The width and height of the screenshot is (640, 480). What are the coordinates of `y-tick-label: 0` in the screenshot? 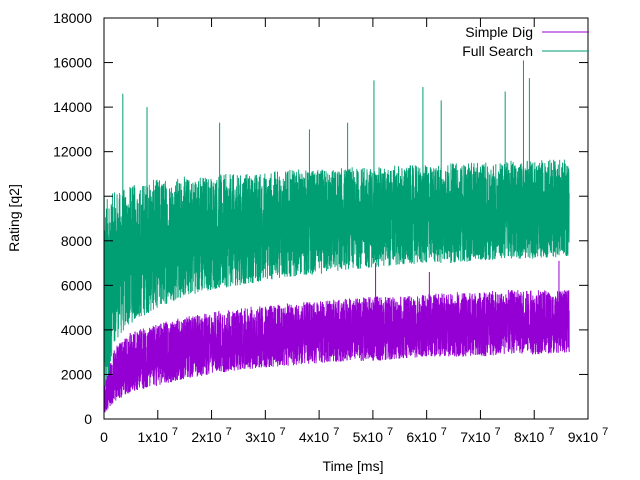 It's located at (88, 419).